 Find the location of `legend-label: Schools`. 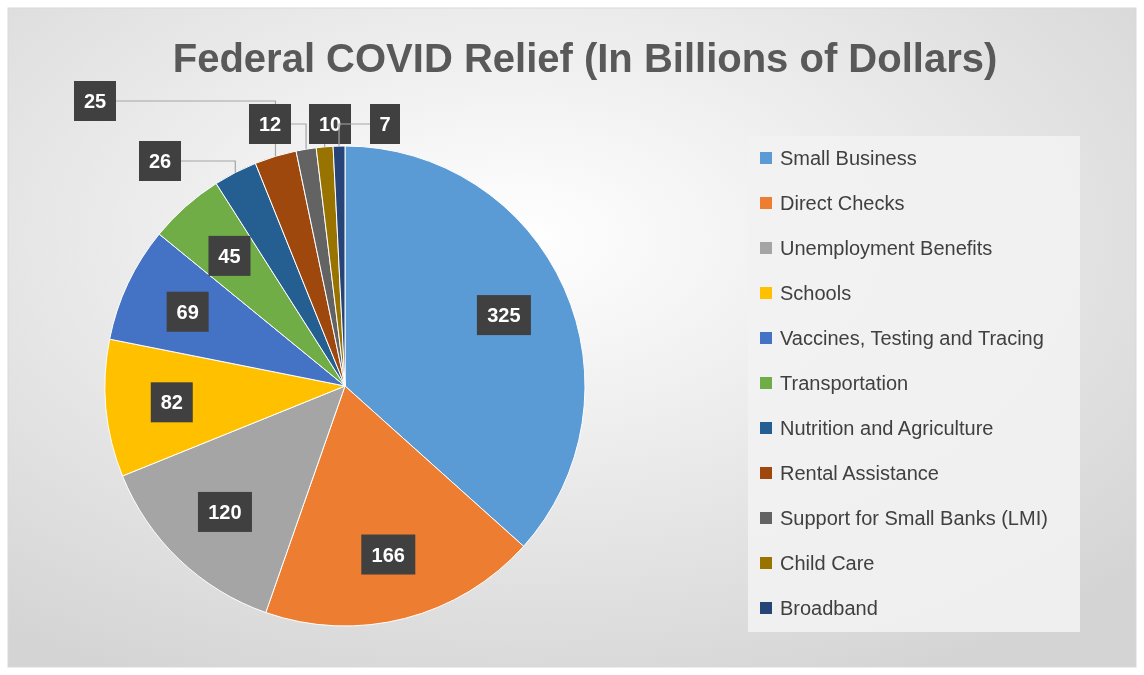

legend-label: Schools is located at coordinates (816, 293).